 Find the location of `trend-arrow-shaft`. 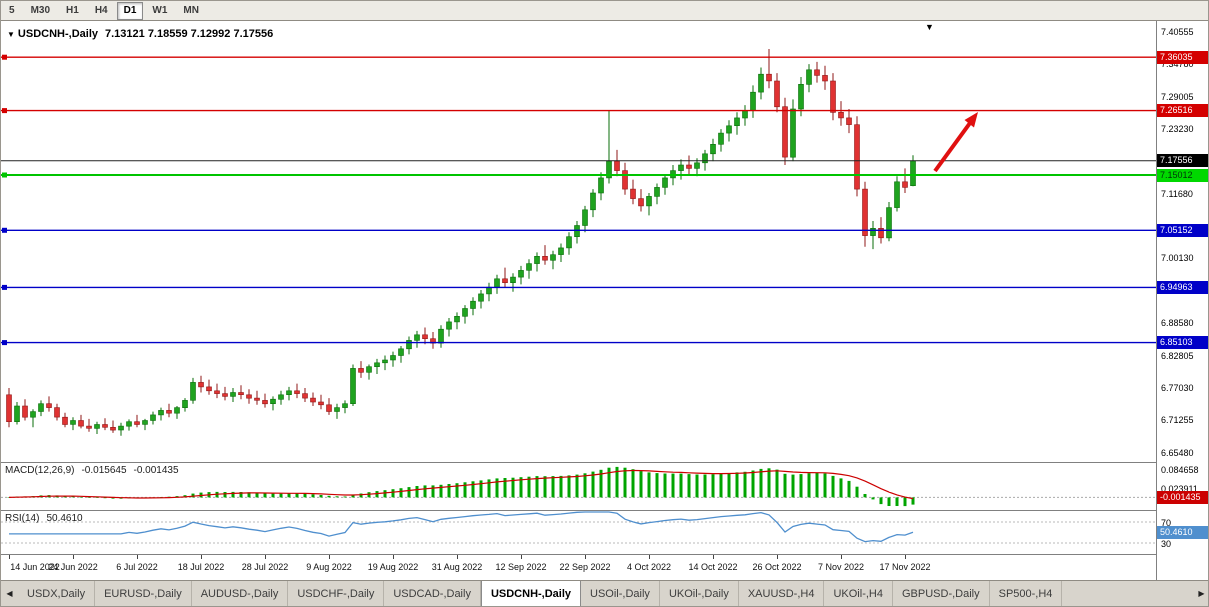

trend-arrow-shaft is located at coordinates (952, 147).